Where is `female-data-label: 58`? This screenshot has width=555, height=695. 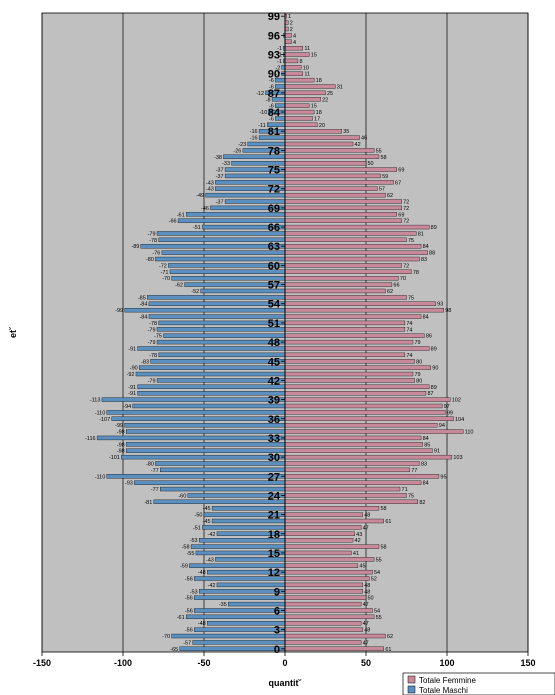
female-data-label: 58 is located at coordinates (383, 158).